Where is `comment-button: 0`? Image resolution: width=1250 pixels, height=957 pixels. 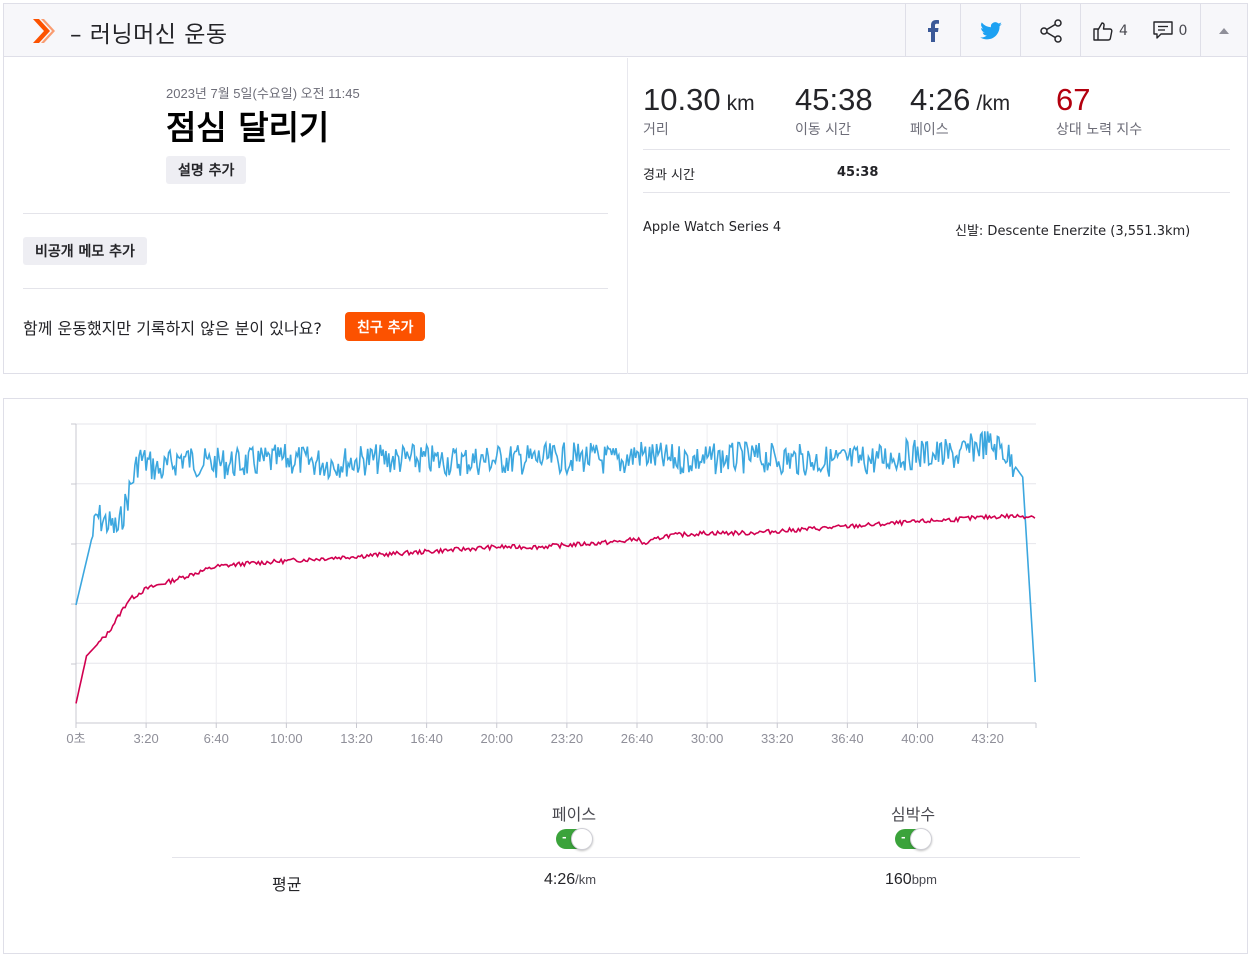 comment-button: 0 is located at coordinates (1170, 30).